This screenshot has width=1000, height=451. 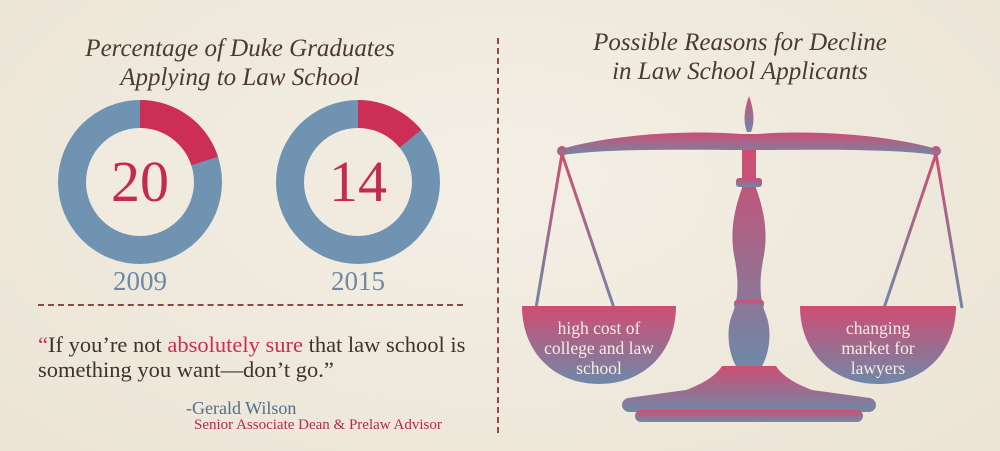 I want to click on right-title-line-2: in Law School Applicants, so click(x=740, y=71).